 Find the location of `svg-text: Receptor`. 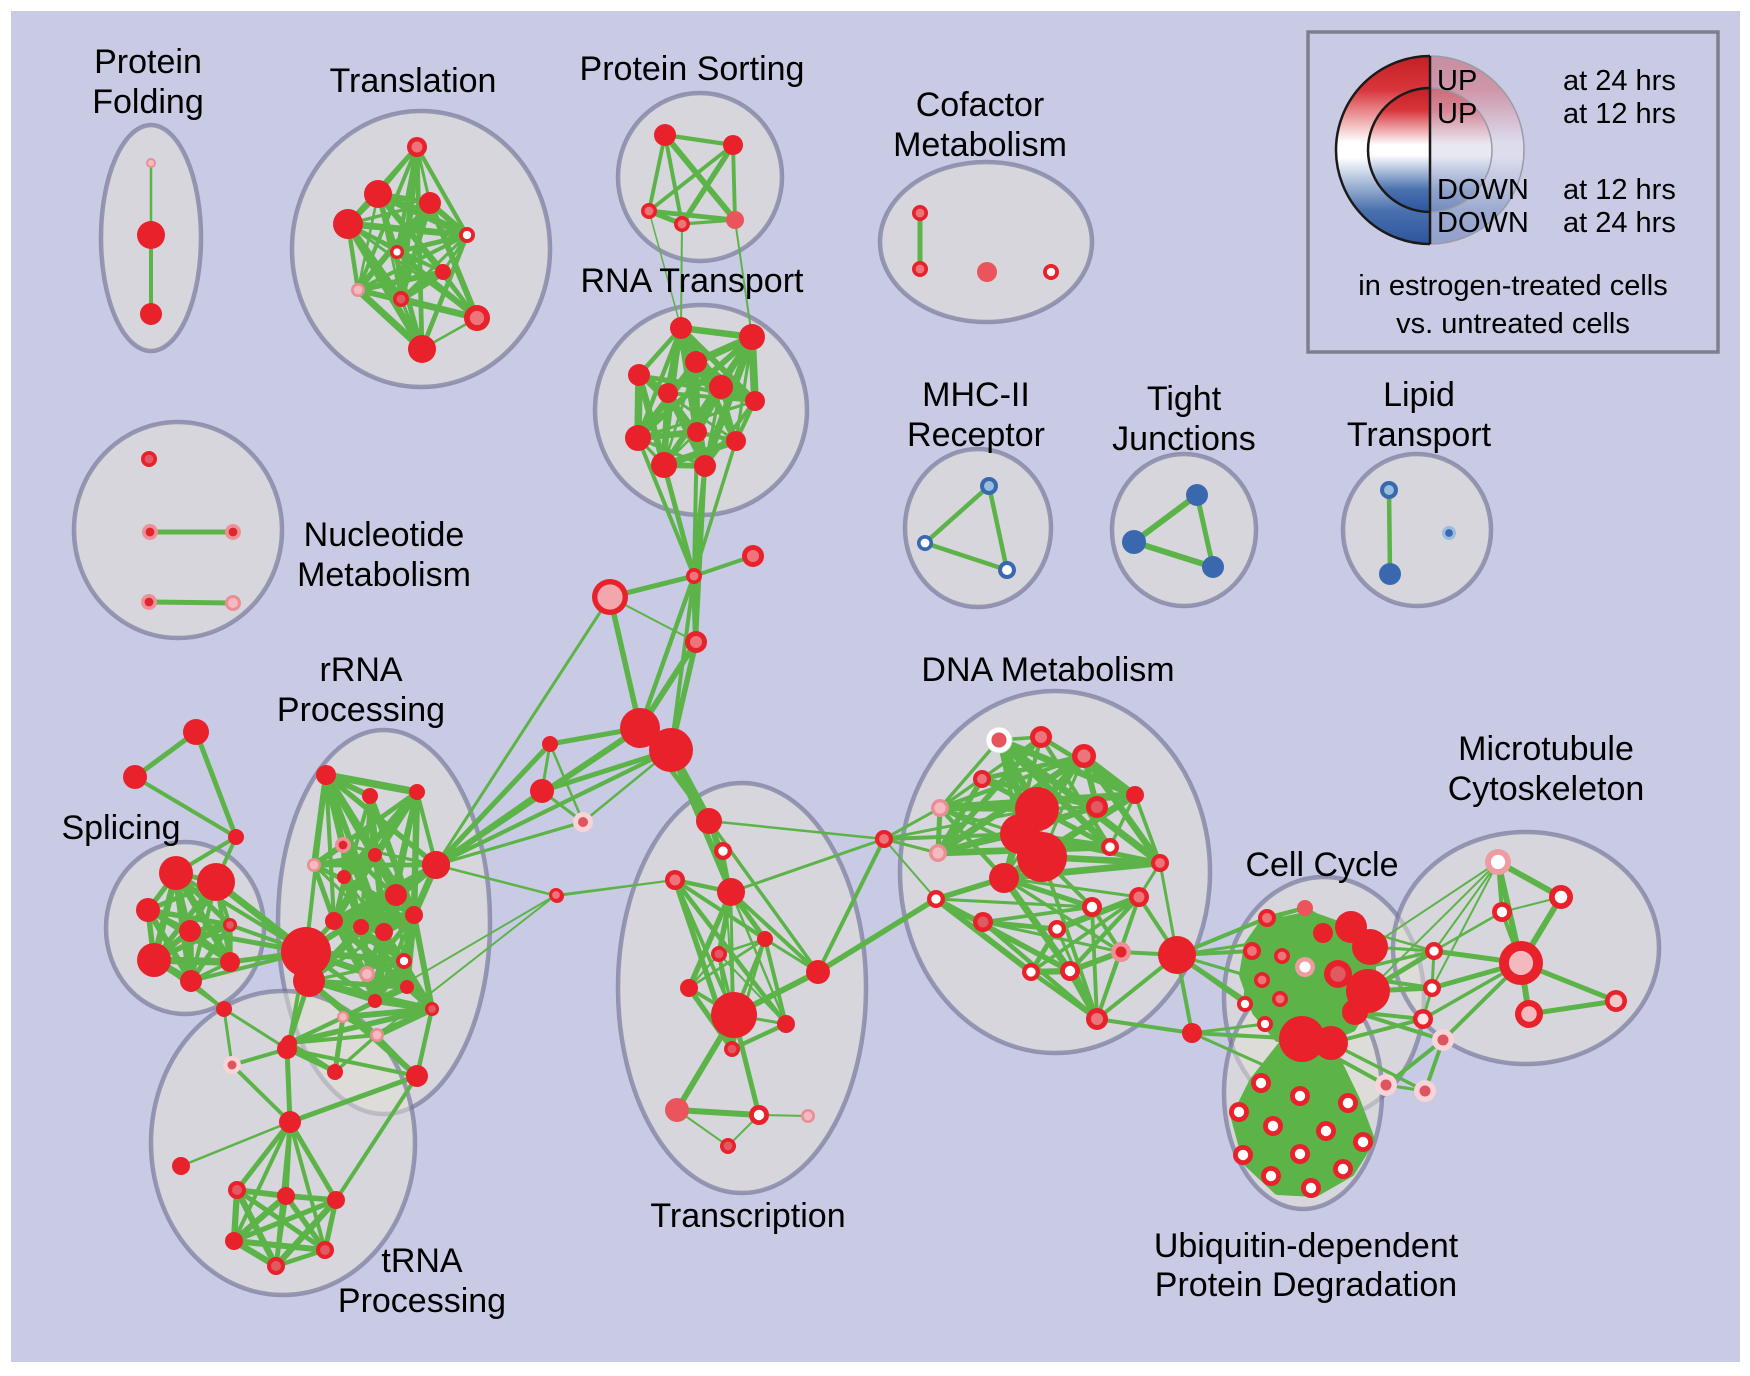

svg-text: Receptor is located at coordinates (976, 435).